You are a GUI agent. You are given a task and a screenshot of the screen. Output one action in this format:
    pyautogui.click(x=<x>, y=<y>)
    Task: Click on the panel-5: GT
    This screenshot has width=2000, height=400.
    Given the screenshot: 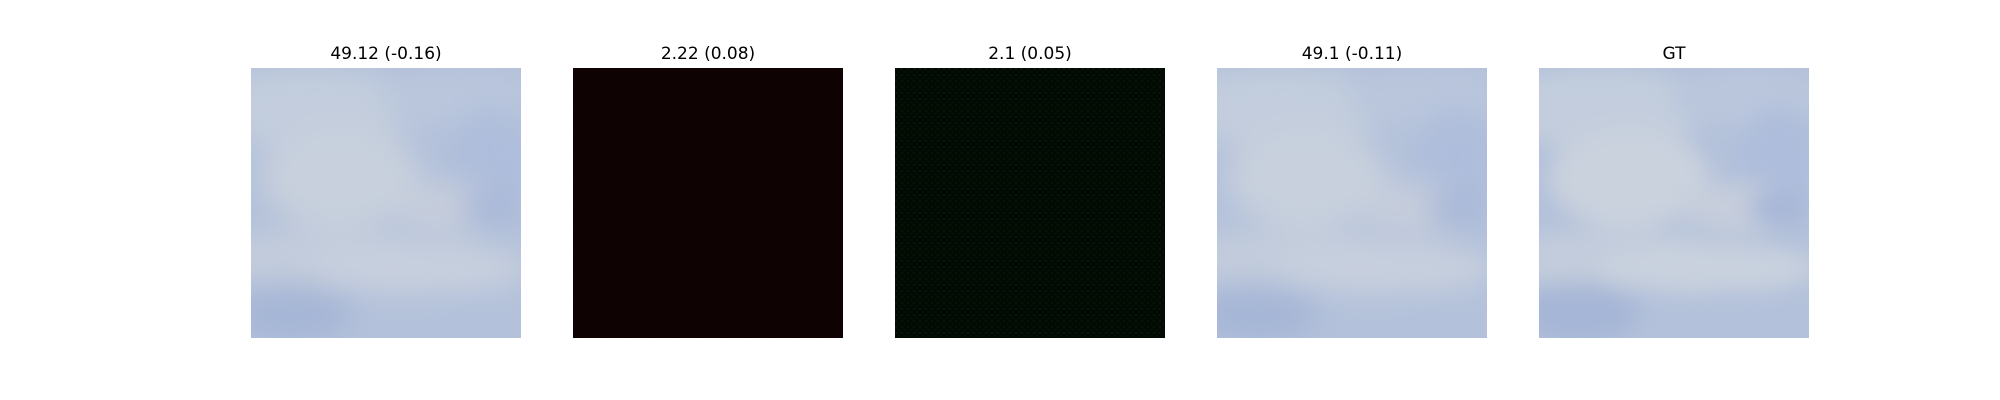 What is the action you would take?
    pyautogui.click(x=1674, y=189)
    